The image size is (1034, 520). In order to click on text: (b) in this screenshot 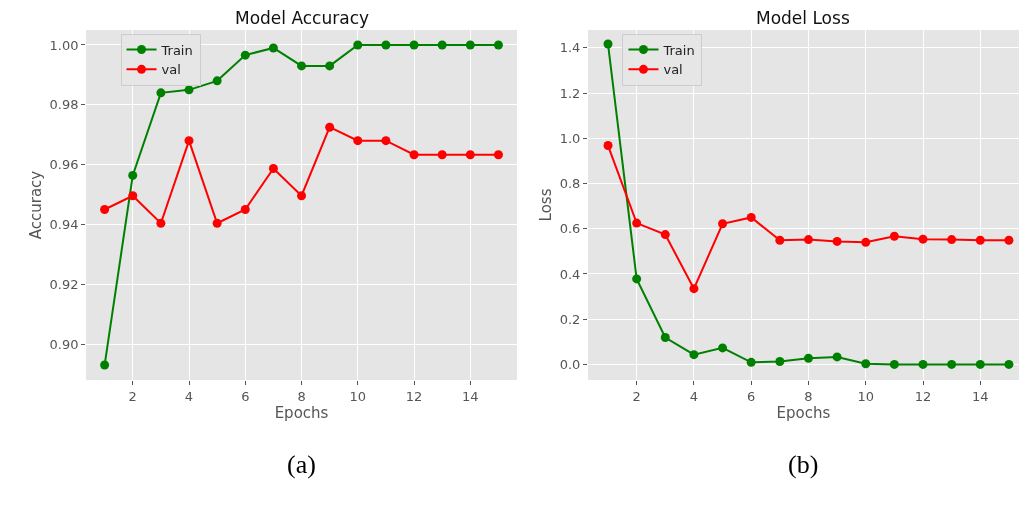, I will do `click(803, 464)`.